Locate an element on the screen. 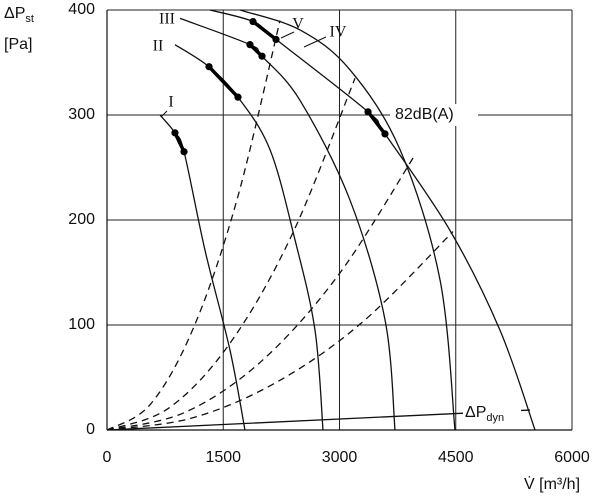 The height and width of the screenshot is (500, 600). series-label: ΔPdyn is located at coordinates (484, 414).